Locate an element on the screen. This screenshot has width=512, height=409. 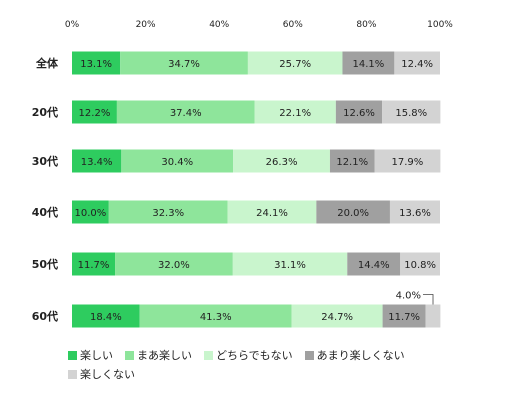
data-label: 32.3% is located at coordinates (168, 213).